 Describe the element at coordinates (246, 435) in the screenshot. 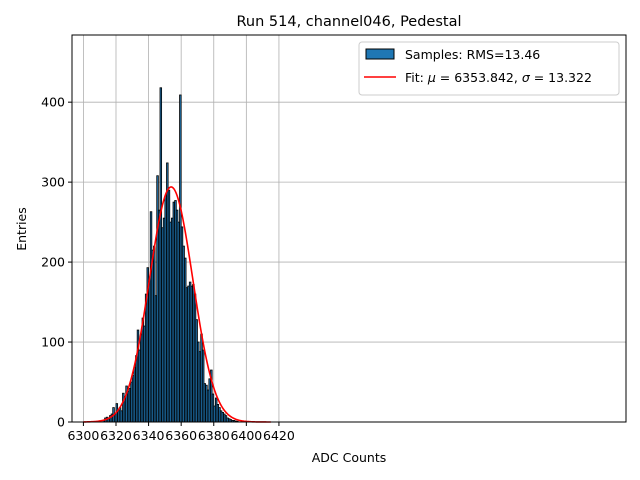

I see `x-tick-label: 6400` at that location.